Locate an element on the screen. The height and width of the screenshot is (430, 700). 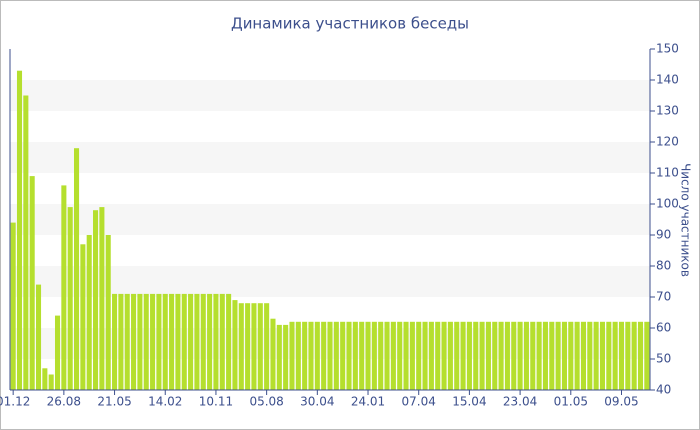
x-tick-label: 01.12 is located at coordinates (15, 402).